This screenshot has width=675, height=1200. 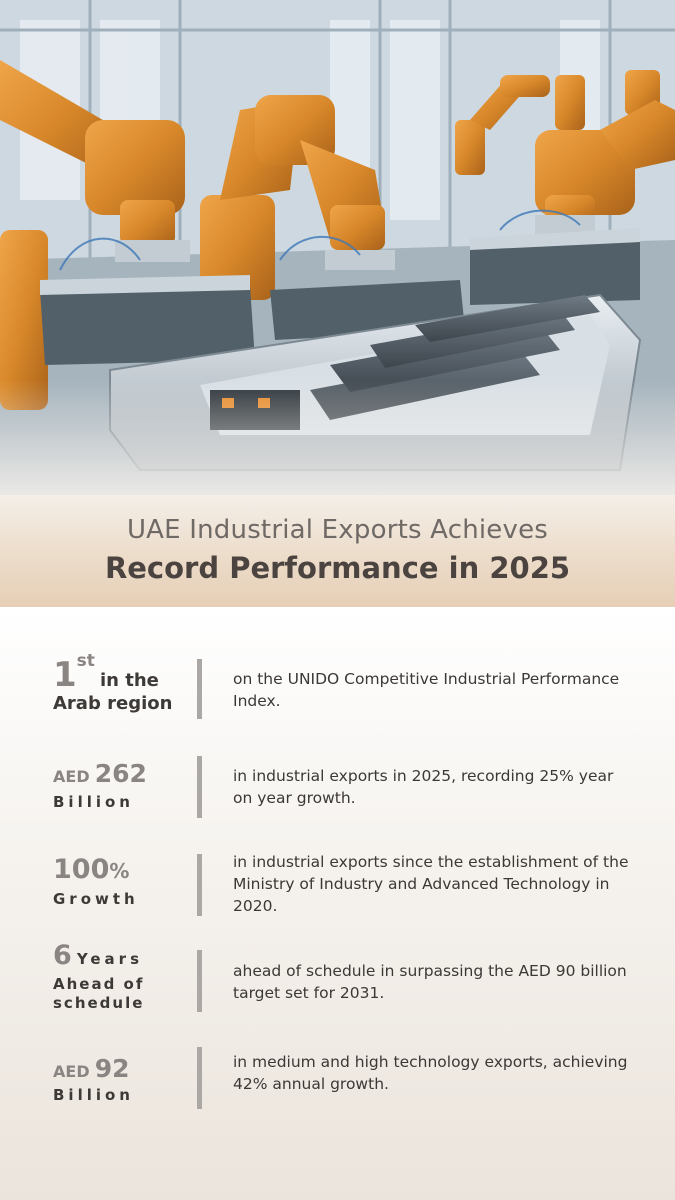 What do you see at coordinates (120, 773) in the screenshot?
I see `stat-figure: 262` at bounding box center [120, 773].